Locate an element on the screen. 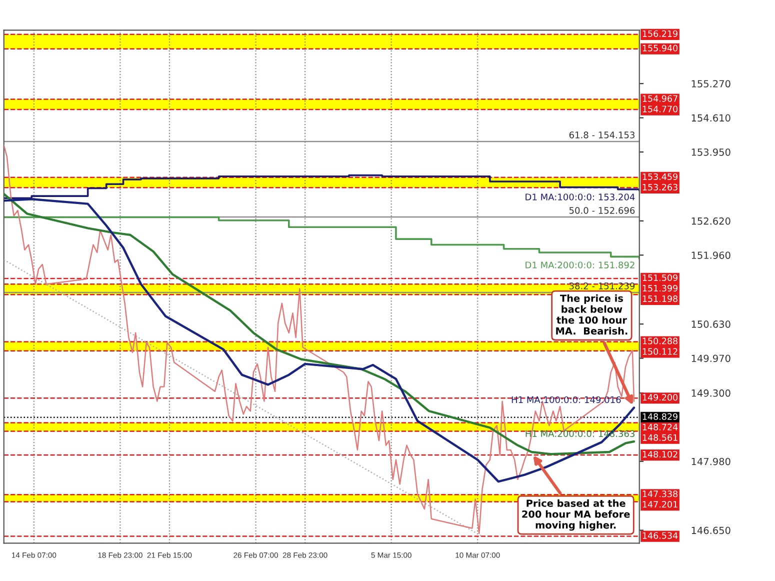  ref-line-label: 148.561 is located at coordinates (660, 437).